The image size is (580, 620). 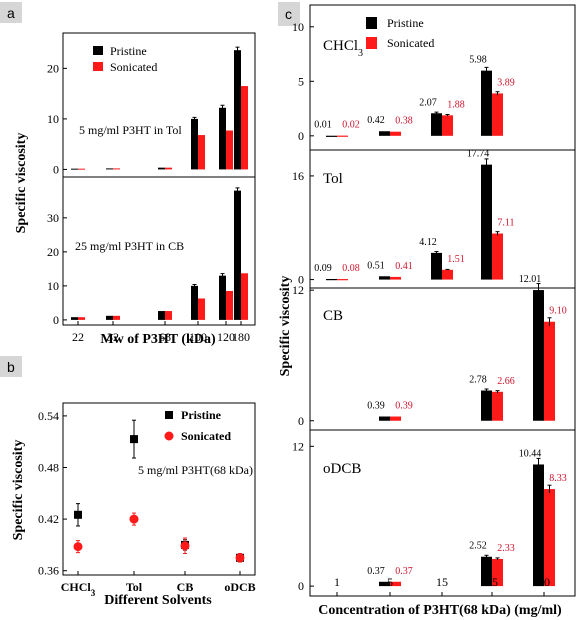 I want to click on panel-c-pristine-value-label: 2.78, so click(x=478, y=380).